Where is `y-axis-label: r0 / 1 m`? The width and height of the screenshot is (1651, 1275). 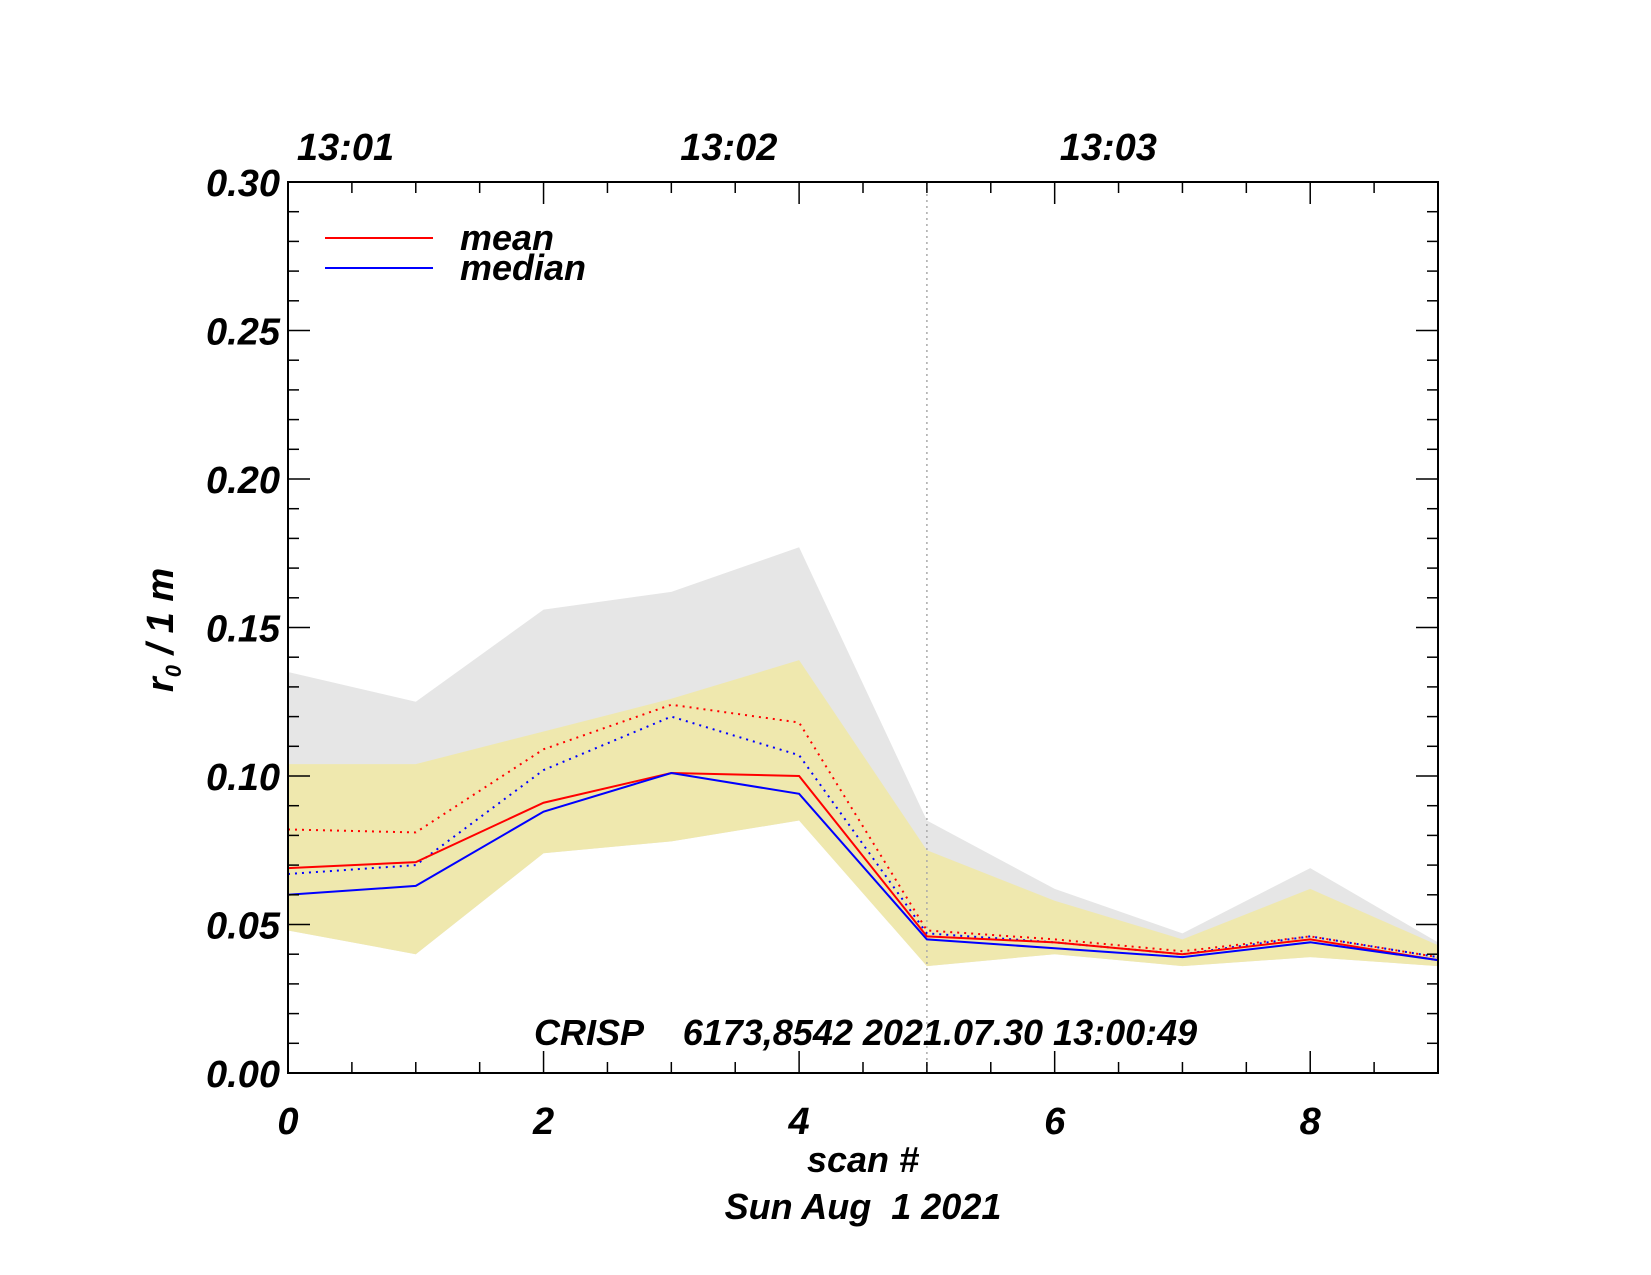
y-axis-label: r0 / 1 m is located at coordinates (163, 630).